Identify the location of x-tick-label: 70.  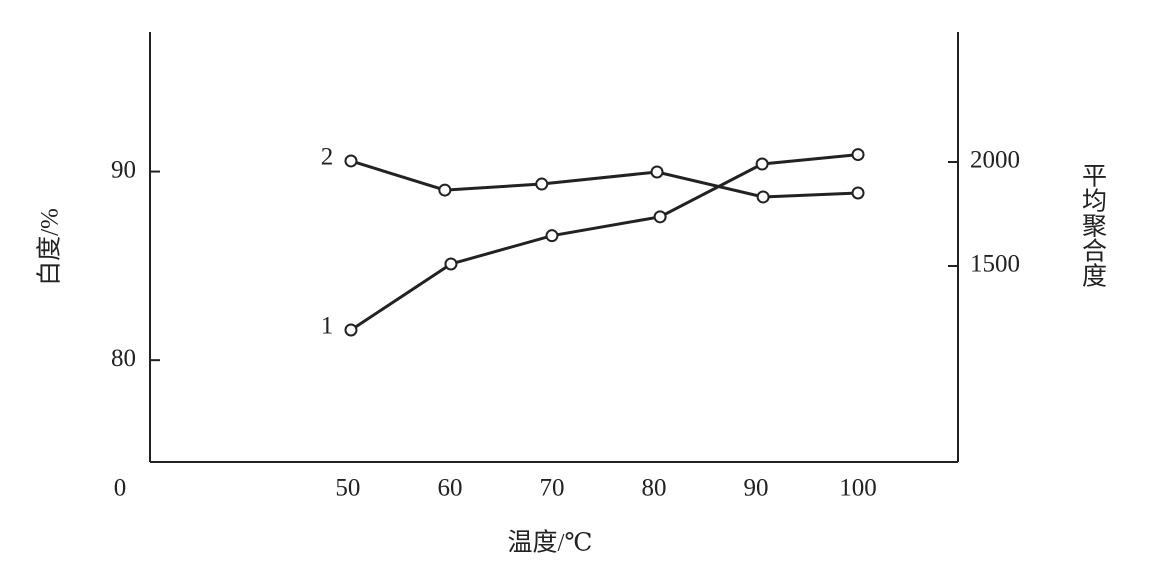
(551, 488).